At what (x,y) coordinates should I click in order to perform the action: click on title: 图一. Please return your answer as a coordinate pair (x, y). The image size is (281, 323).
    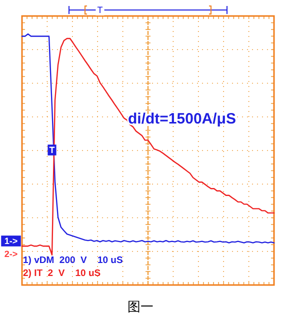
    Looking at the image, I should click on (141, 306).